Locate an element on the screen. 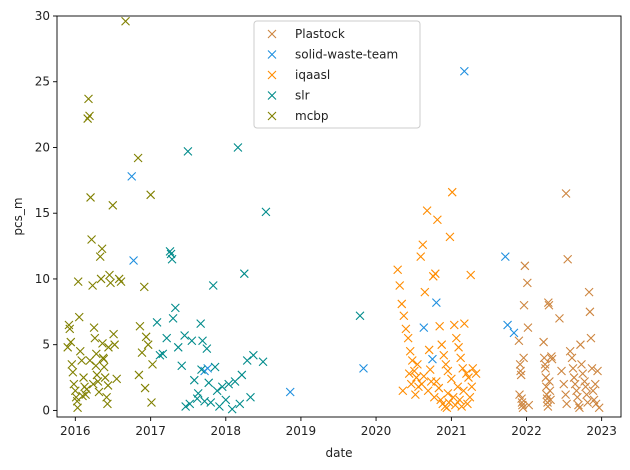 The width and height of the screenshot is (630, 470). legend-label: solid-waste-team is located at coordinates (346, 55).